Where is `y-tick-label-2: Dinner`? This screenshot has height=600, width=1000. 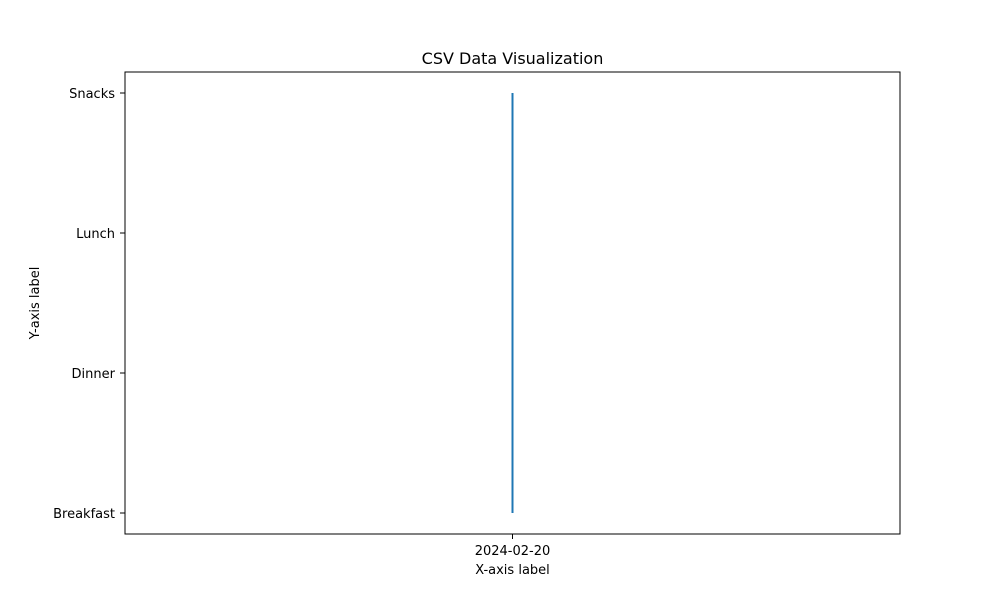 y-tick-label-2: Dinner is located at coordinates (94, 374).